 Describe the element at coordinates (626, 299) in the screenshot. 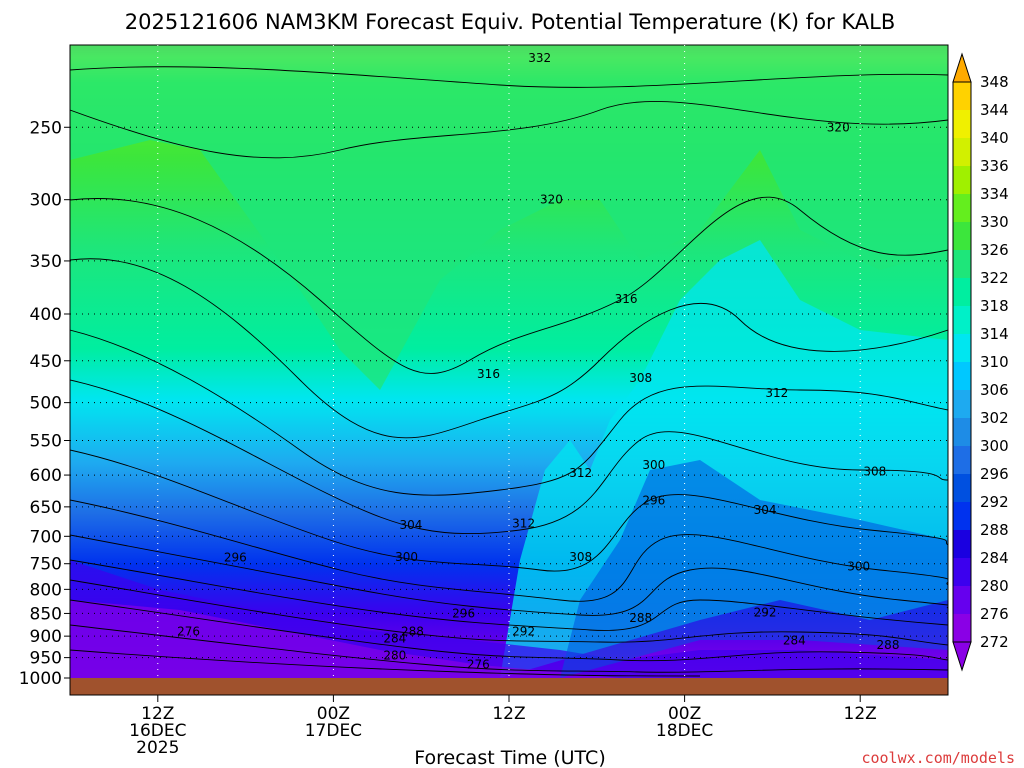

I see `contour-label-text: 316` at that location.